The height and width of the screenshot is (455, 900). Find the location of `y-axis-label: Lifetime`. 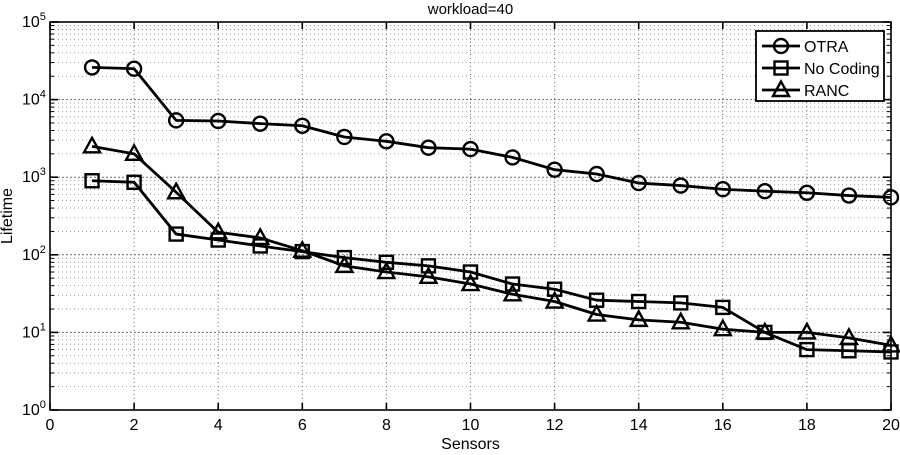

y-axis-label: Lifetime is located at coordinates (8, 216).